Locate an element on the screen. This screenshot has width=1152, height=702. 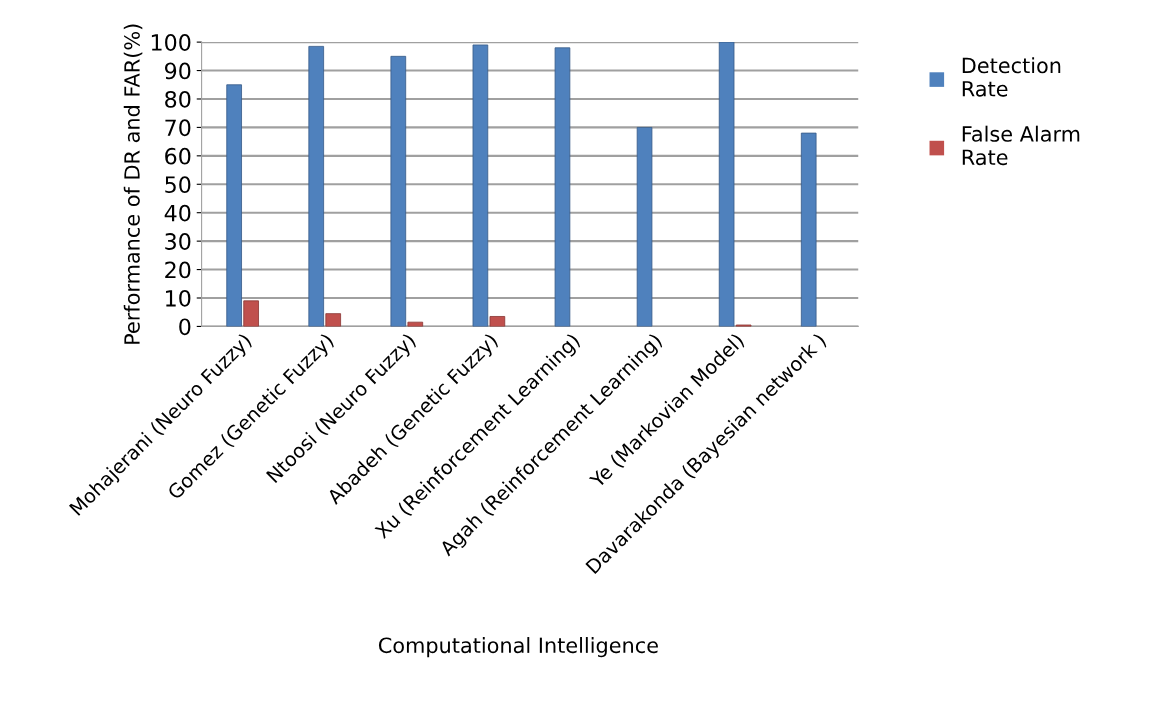
y-tick-label: 40 is located at coordinates (177, 213).